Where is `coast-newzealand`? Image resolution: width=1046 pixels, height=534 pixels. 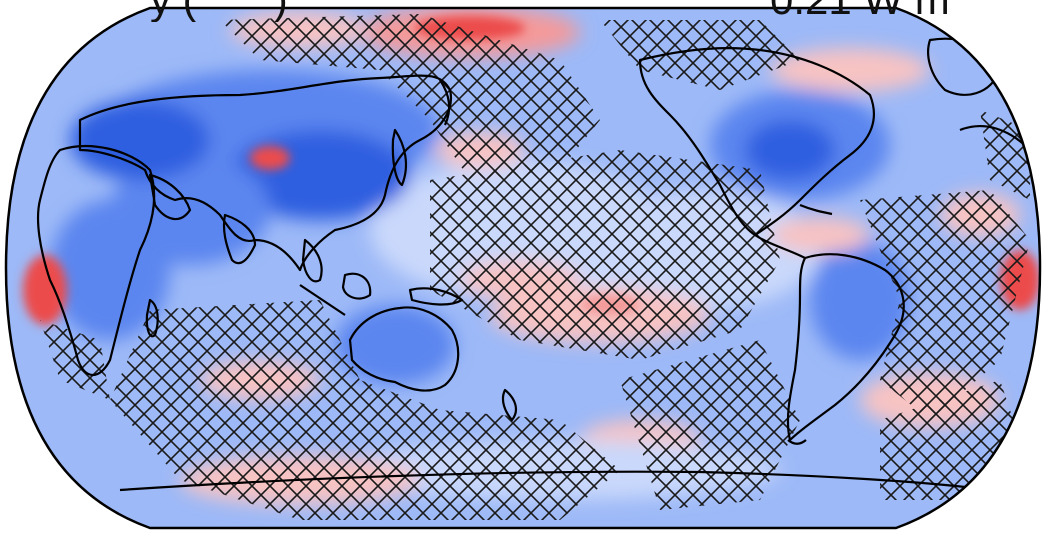
coast-newzealand is located at coordinates (509, 405).